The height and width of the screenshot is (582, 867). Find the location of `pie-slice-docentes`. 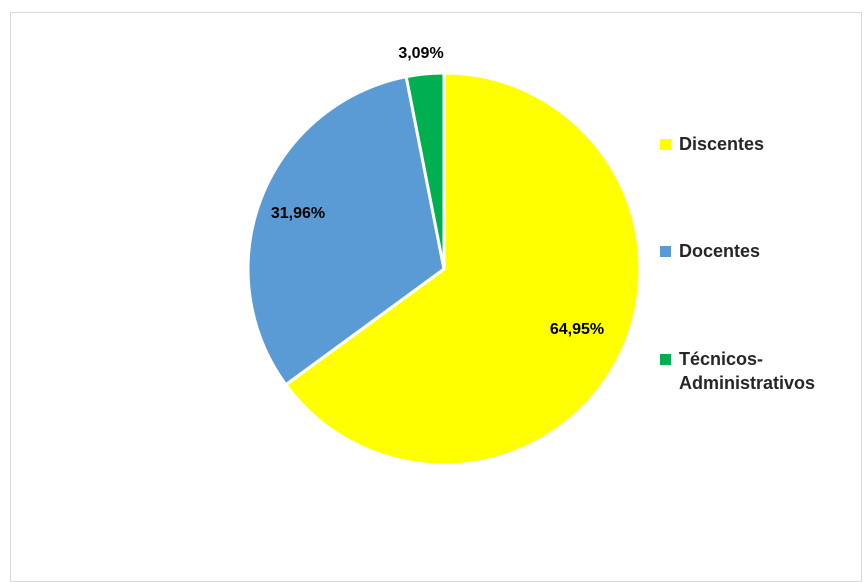

pie-slice-docentes is located at coordinates (346, 230).